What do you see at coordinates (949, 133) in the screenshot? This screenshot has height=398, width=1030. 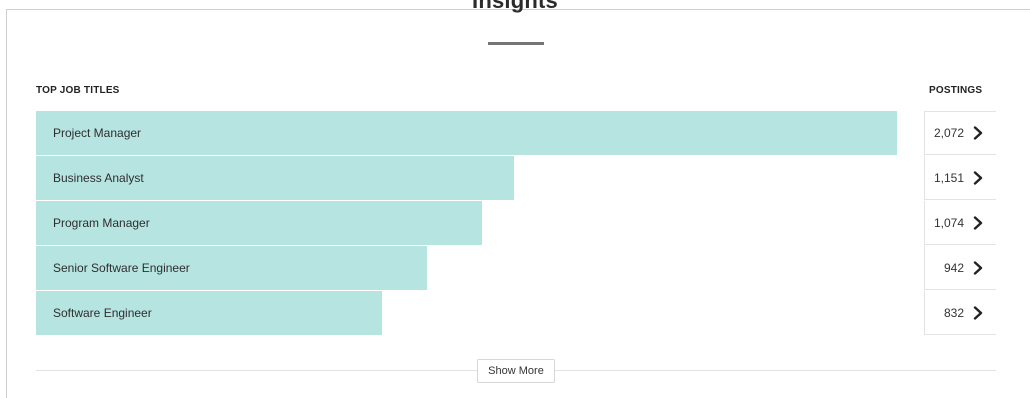 I see `postings-count: 2,072` at bounding box center [949, 133].